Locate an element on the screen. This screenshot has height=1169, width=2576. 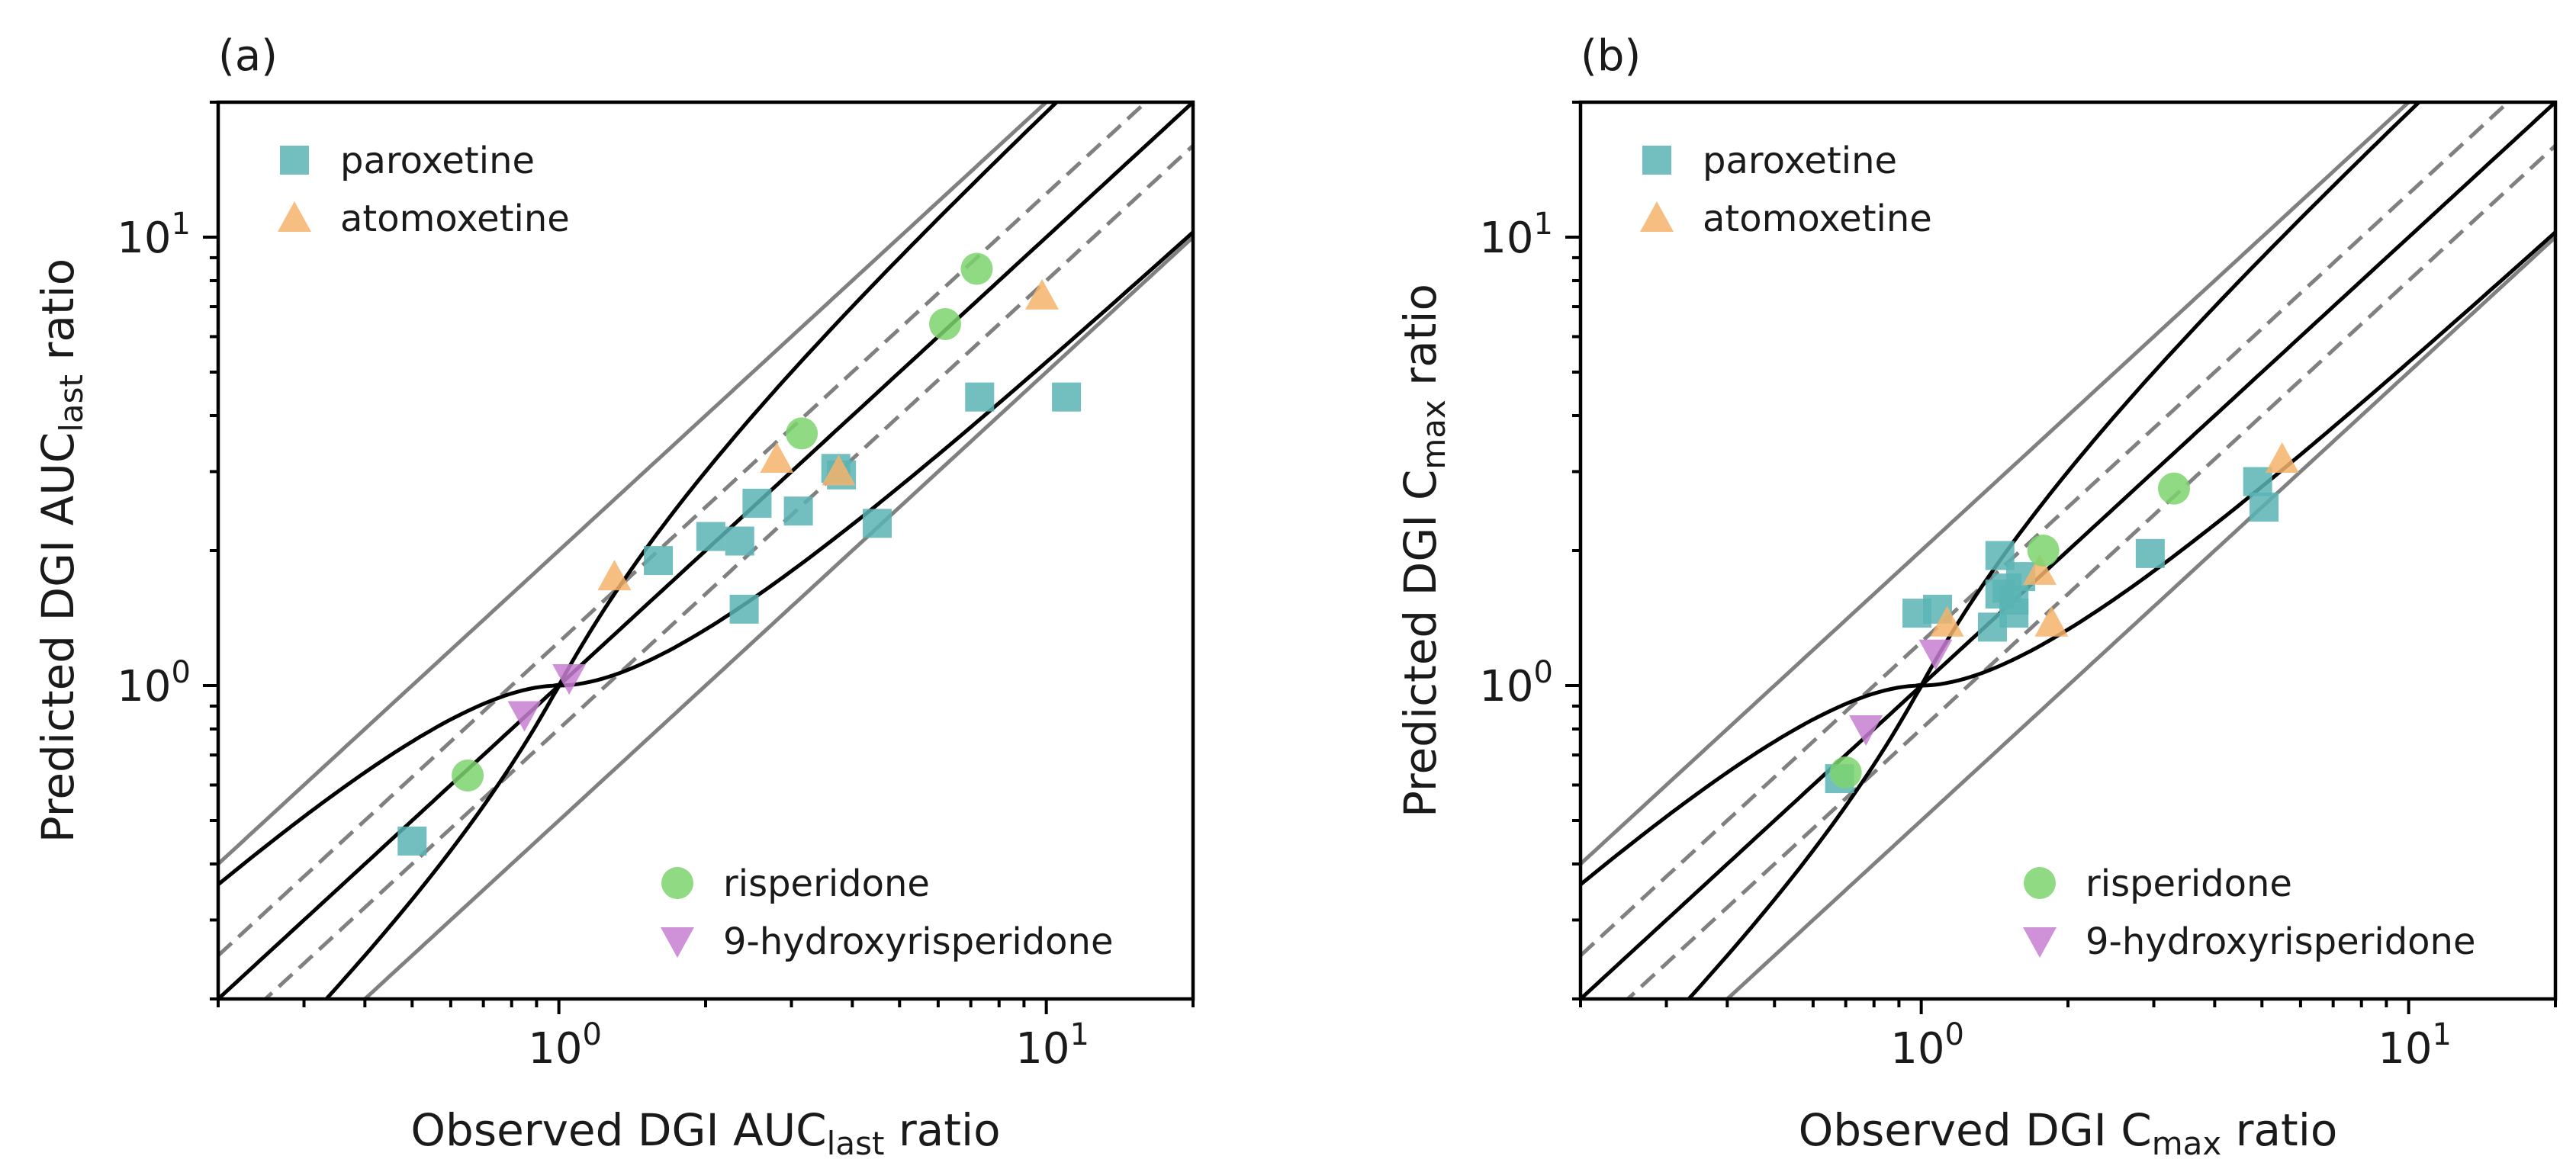
x-axis-label: Observed DGI AUClast ratio is located at coordinates (705, 1133).